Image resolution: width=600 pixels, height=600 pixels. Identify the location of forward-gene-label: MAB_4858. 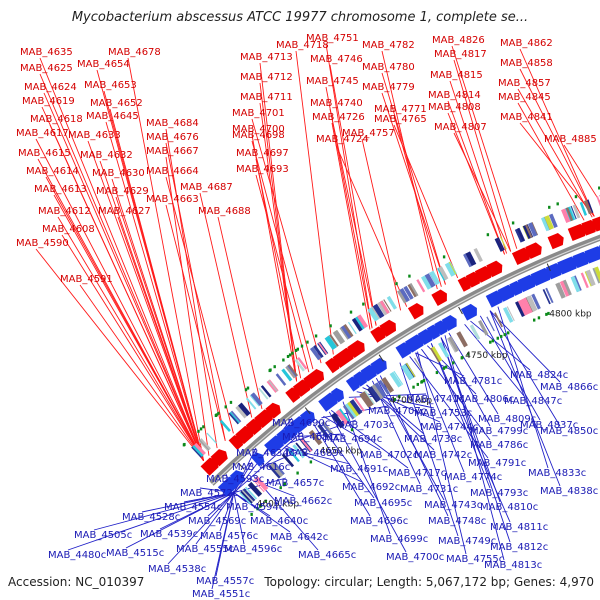
(526, 63).